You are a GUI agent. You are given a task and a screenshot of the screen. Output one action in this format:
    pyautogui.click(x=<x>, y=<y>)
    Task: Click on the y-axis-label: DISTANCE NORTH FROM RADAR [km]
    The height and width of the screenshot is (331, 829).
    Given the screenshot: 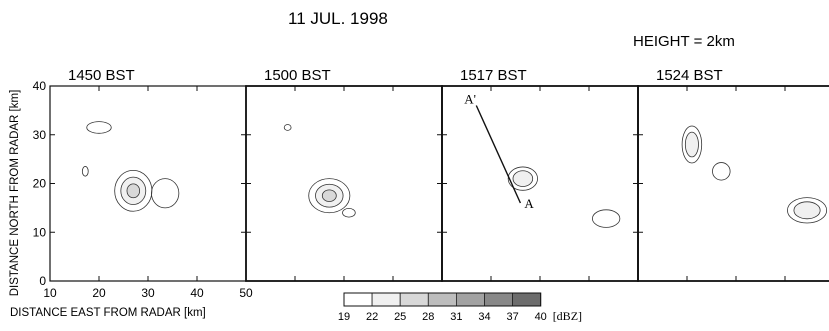 What is the action you would take?
    pyautogui.click(x=15, y=193)
    